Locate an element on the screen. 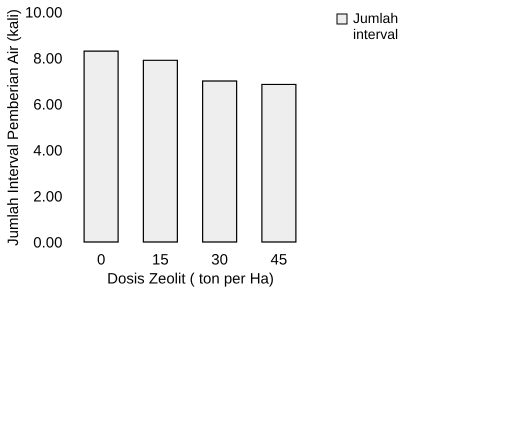  x-tick-label: 15 is located at coordinates (160, 260).